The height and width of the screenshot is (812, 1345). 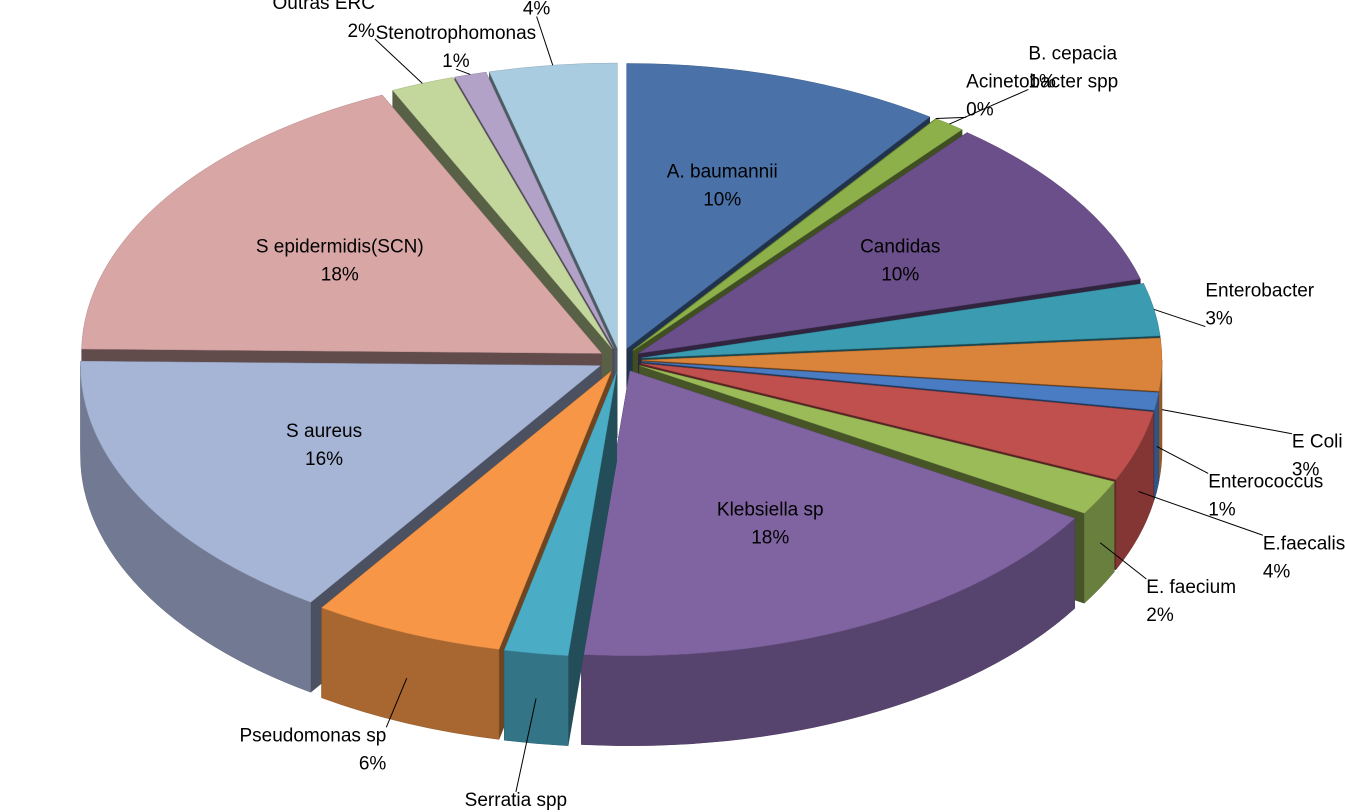 I want to click on slice-label: S epidermidis(SCN), so click(x=340, y=246).